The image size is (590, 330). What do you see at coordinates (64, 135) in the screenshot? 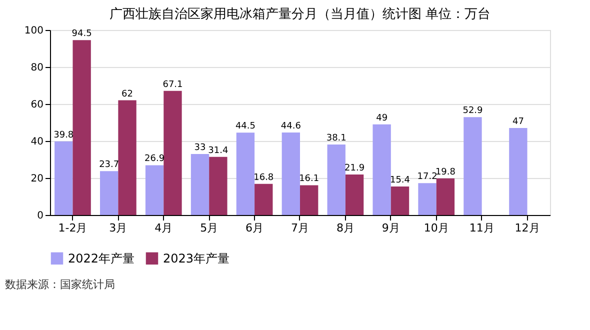
I see `data-label: 39.8` at bounding box center [64, 135].